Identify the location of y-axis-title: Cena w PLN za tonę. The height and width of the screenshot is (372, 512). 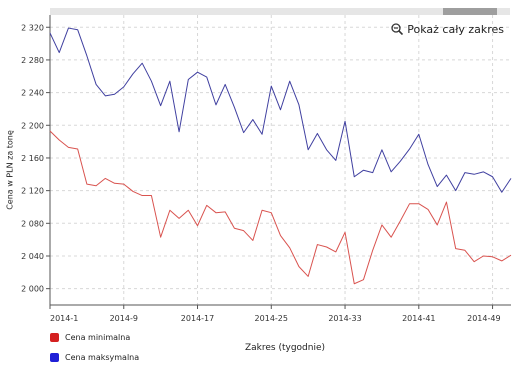
(10, 170).